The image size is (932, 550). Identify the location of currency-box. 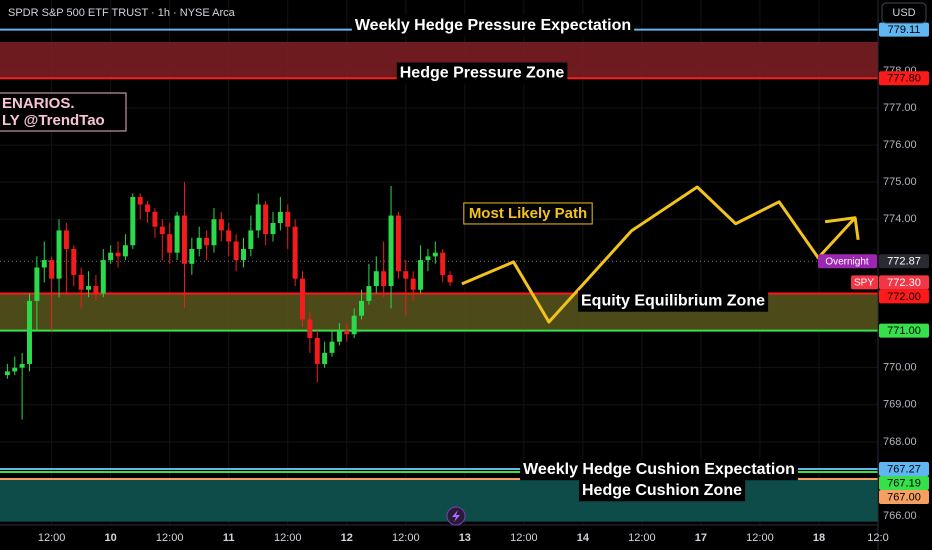
(904, 13).